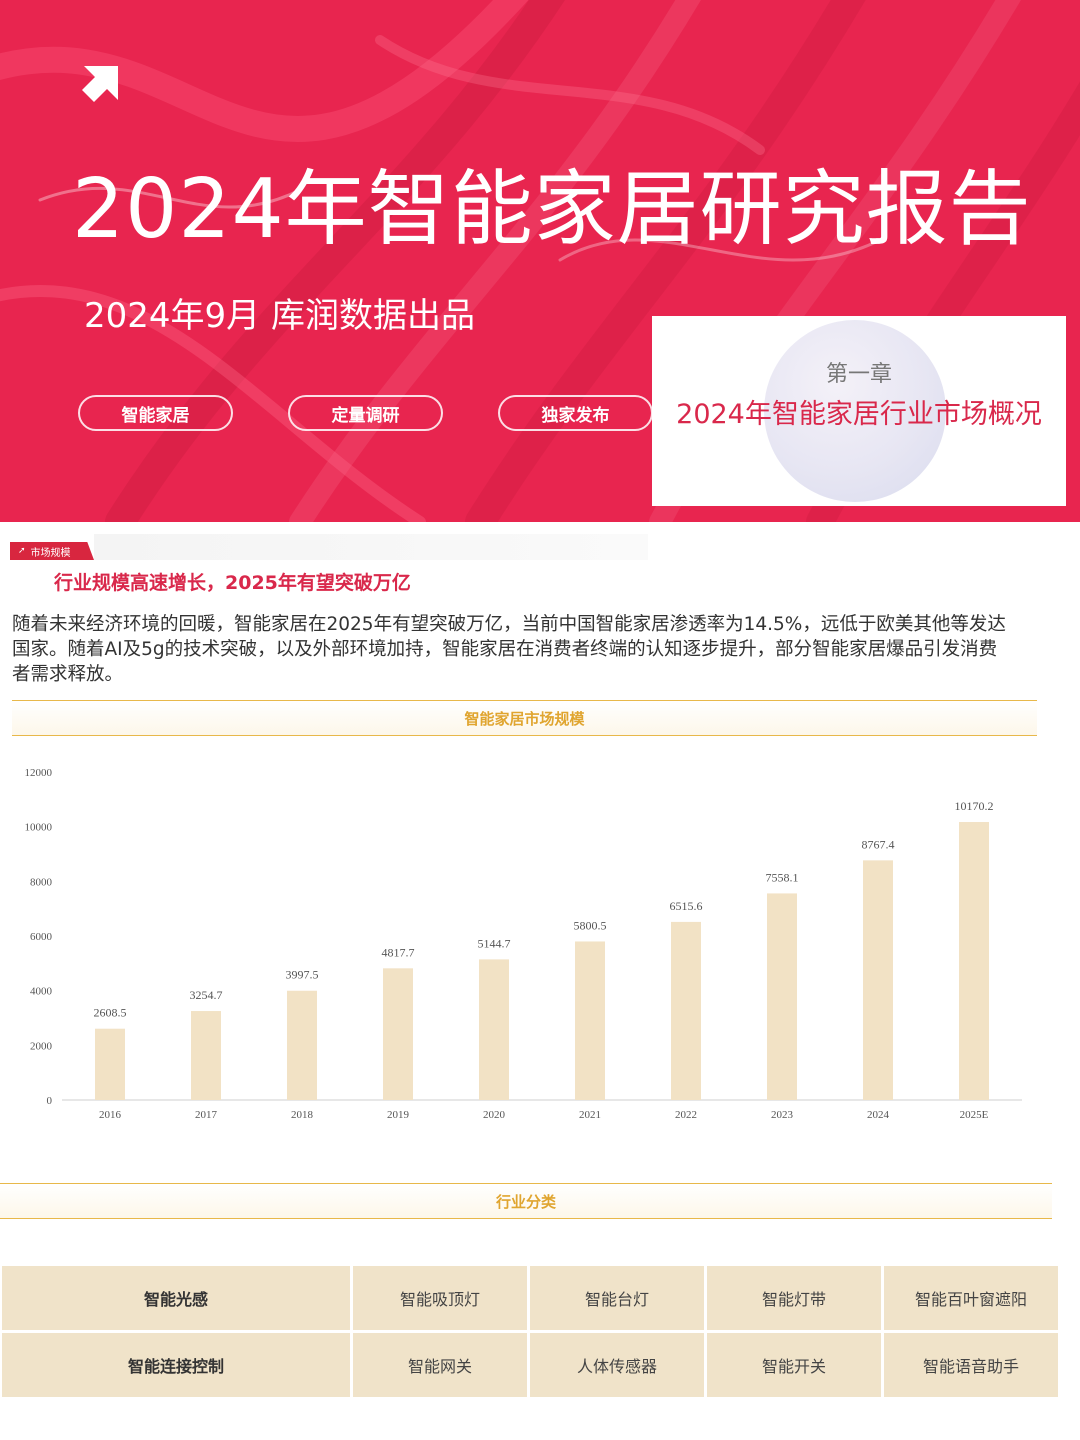 The width and height of the screenshot is (1080, 1440). What do you see at coordinates (794, 1365) in the screenshot?
I see `category-cell: 智能开关` at bounding box center [794, 1365].